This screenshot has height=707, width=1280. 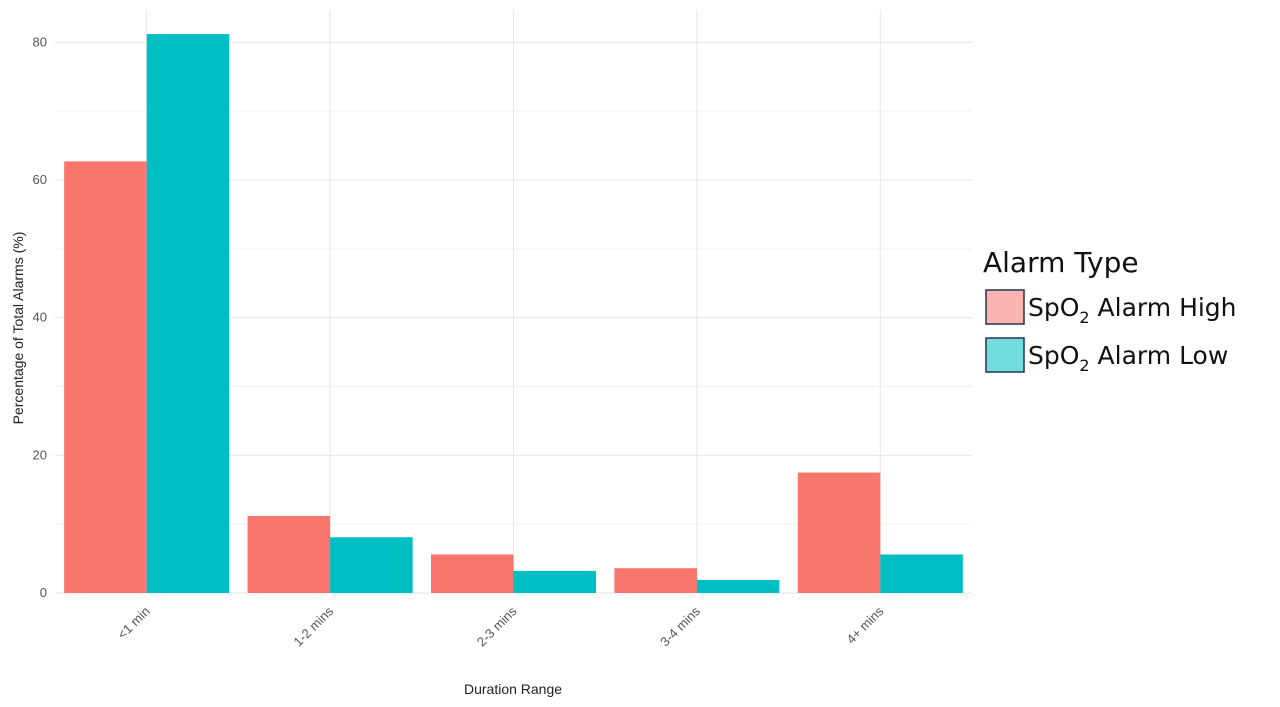 I want to click on y-tick-label: 0, so click(x=43, y=592).